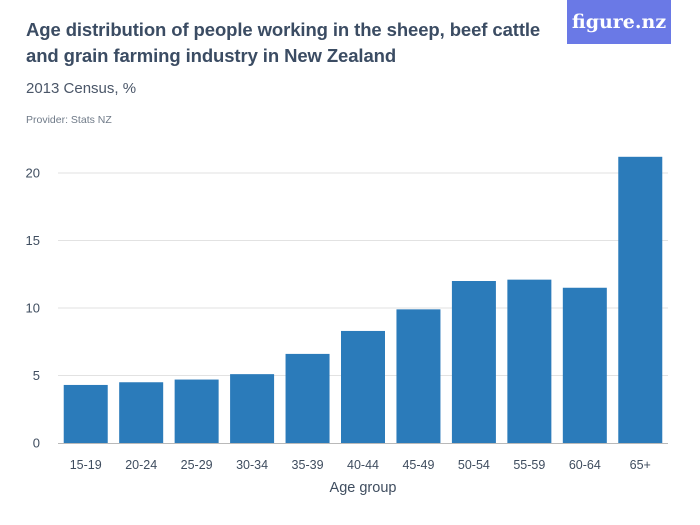 The image size is (700, 525). What do you see at coordinates (585, 465) in the screenshot?
I see `x-tick-label: 60-64` at bounding box center [585, 465].